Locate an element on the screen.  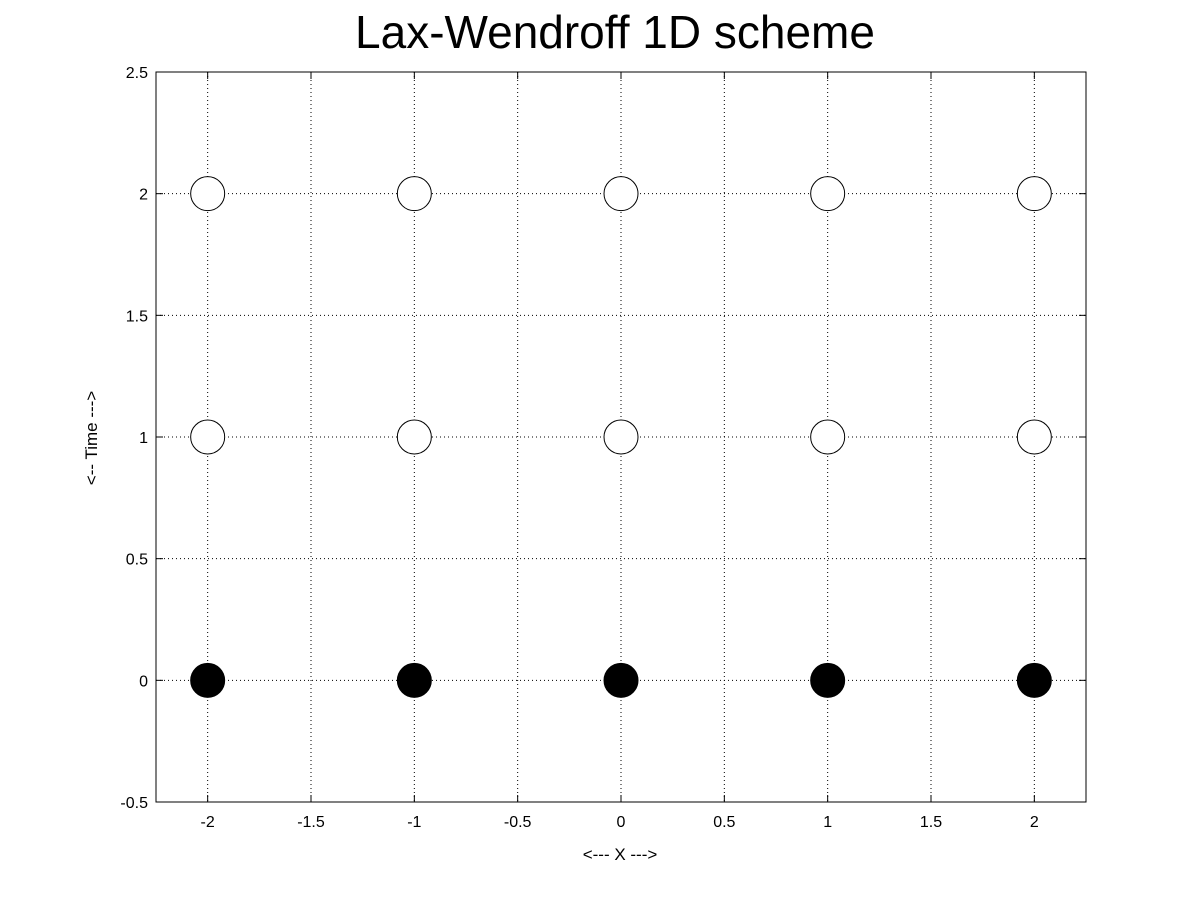
x-tick-label: -0.5 is located at coordinates (518, 822).